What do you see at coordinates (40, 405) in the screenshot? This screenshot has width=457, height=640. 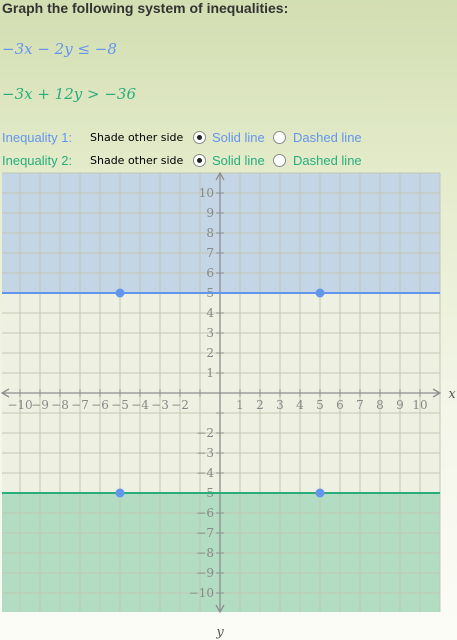 I see `x-tick-label: −9` at bounding box center [40, 405].